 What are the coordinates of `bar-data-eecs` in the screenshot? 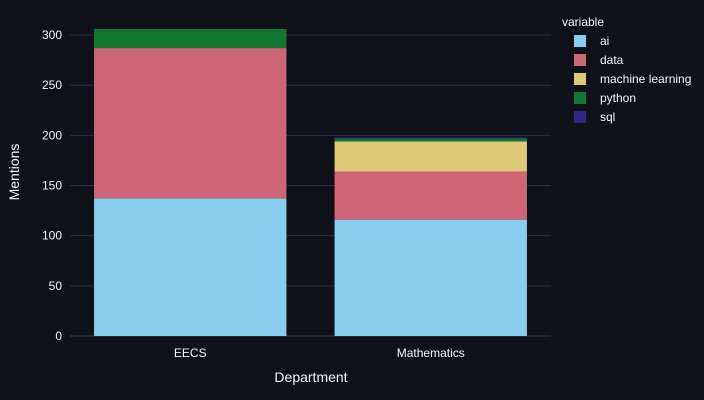 It's located at (190, 123).